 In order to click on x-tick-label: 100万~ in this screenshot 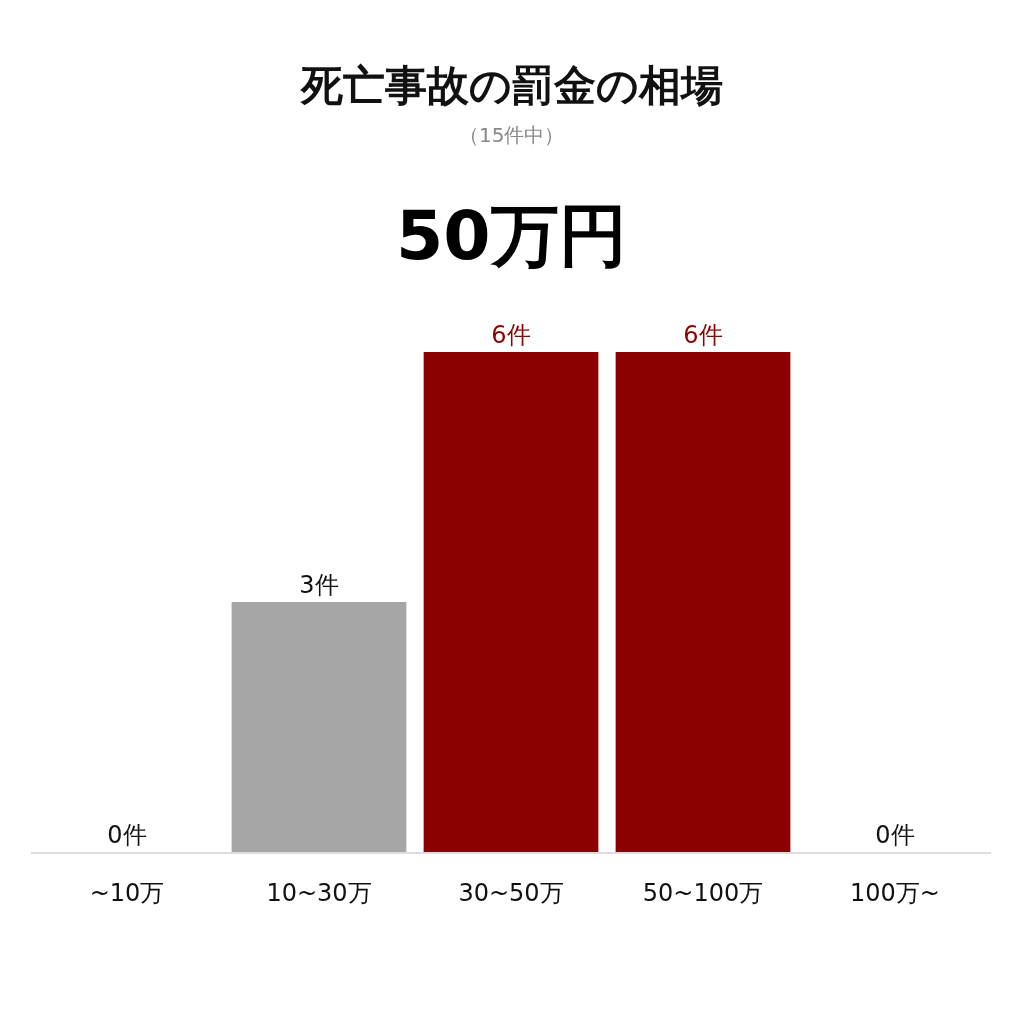, I will do `click(895, 892)`.